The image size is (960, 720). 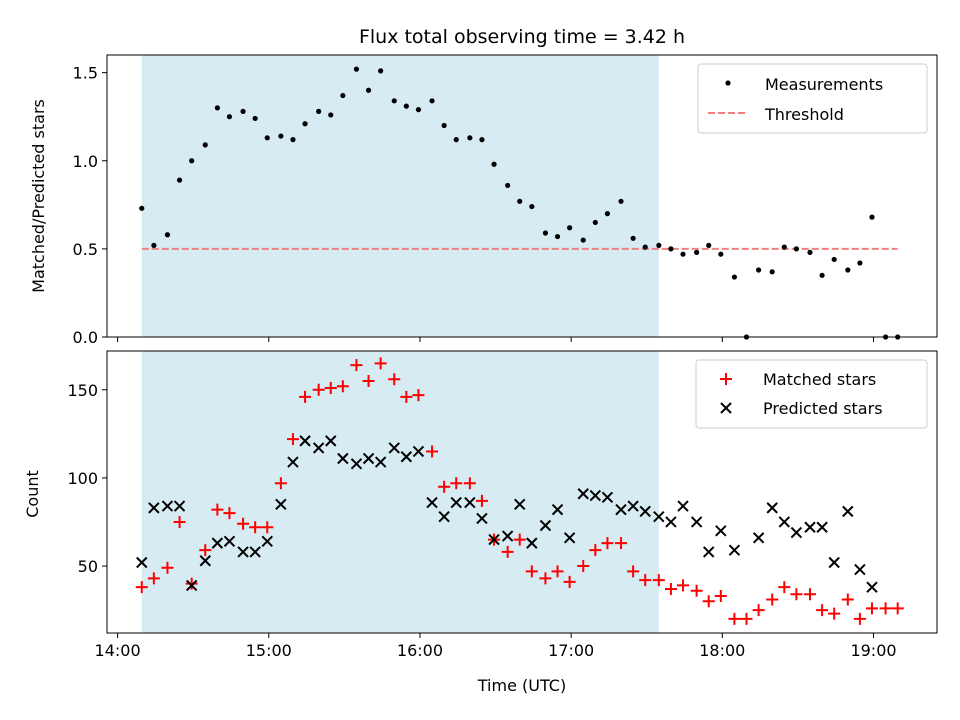 I want to click on top-legend: Measurements Threshold, so click(x=812, y=98).